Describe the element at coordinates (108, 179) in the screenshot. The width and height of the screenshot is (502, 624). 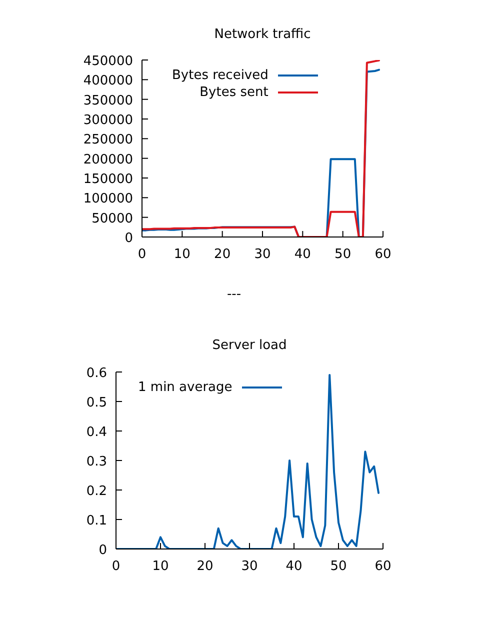
I see `y-tick-label: 150000` at that location.